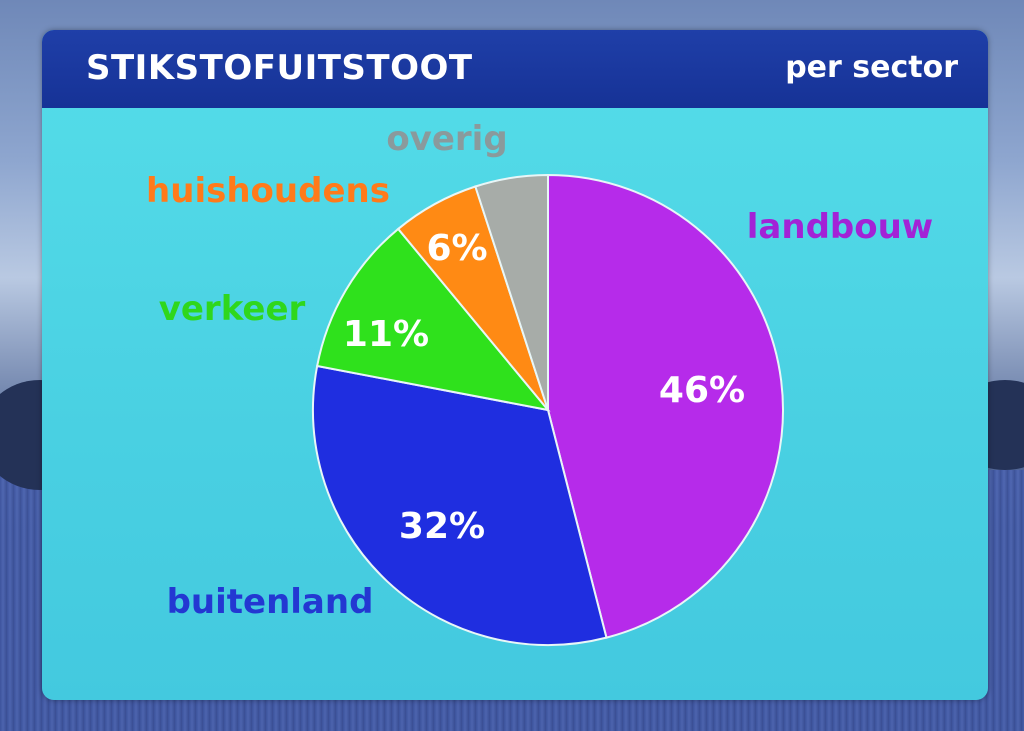 The image size is (1024, 731). I want to click on chart-title: STIKSTOFUITSTOOT, so click(279, 68).